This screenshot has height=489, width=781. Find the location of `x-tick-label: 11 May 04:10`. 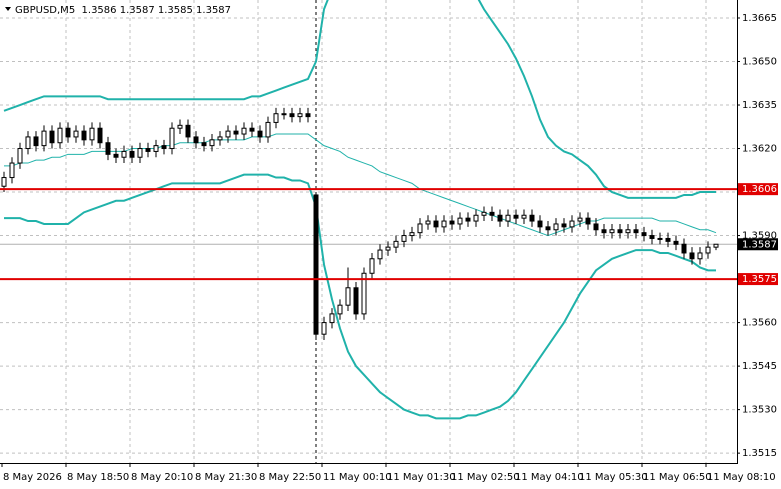

x-tick-label: 11 May 04:10 is located at coordinates (549, 477).